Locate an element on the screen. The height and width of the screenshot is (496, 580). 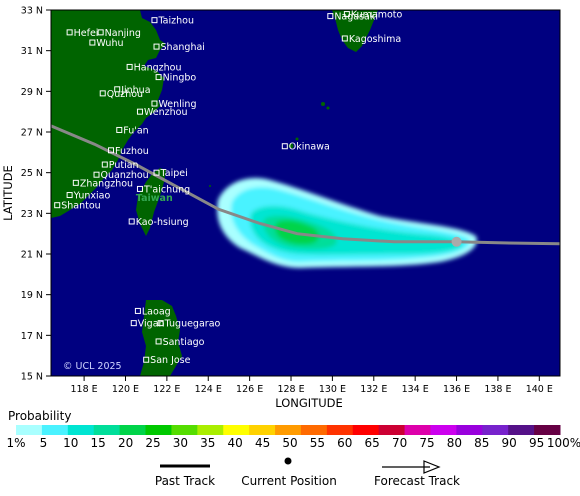
colorbar-label: 100% is located at coordinates (563, 443).